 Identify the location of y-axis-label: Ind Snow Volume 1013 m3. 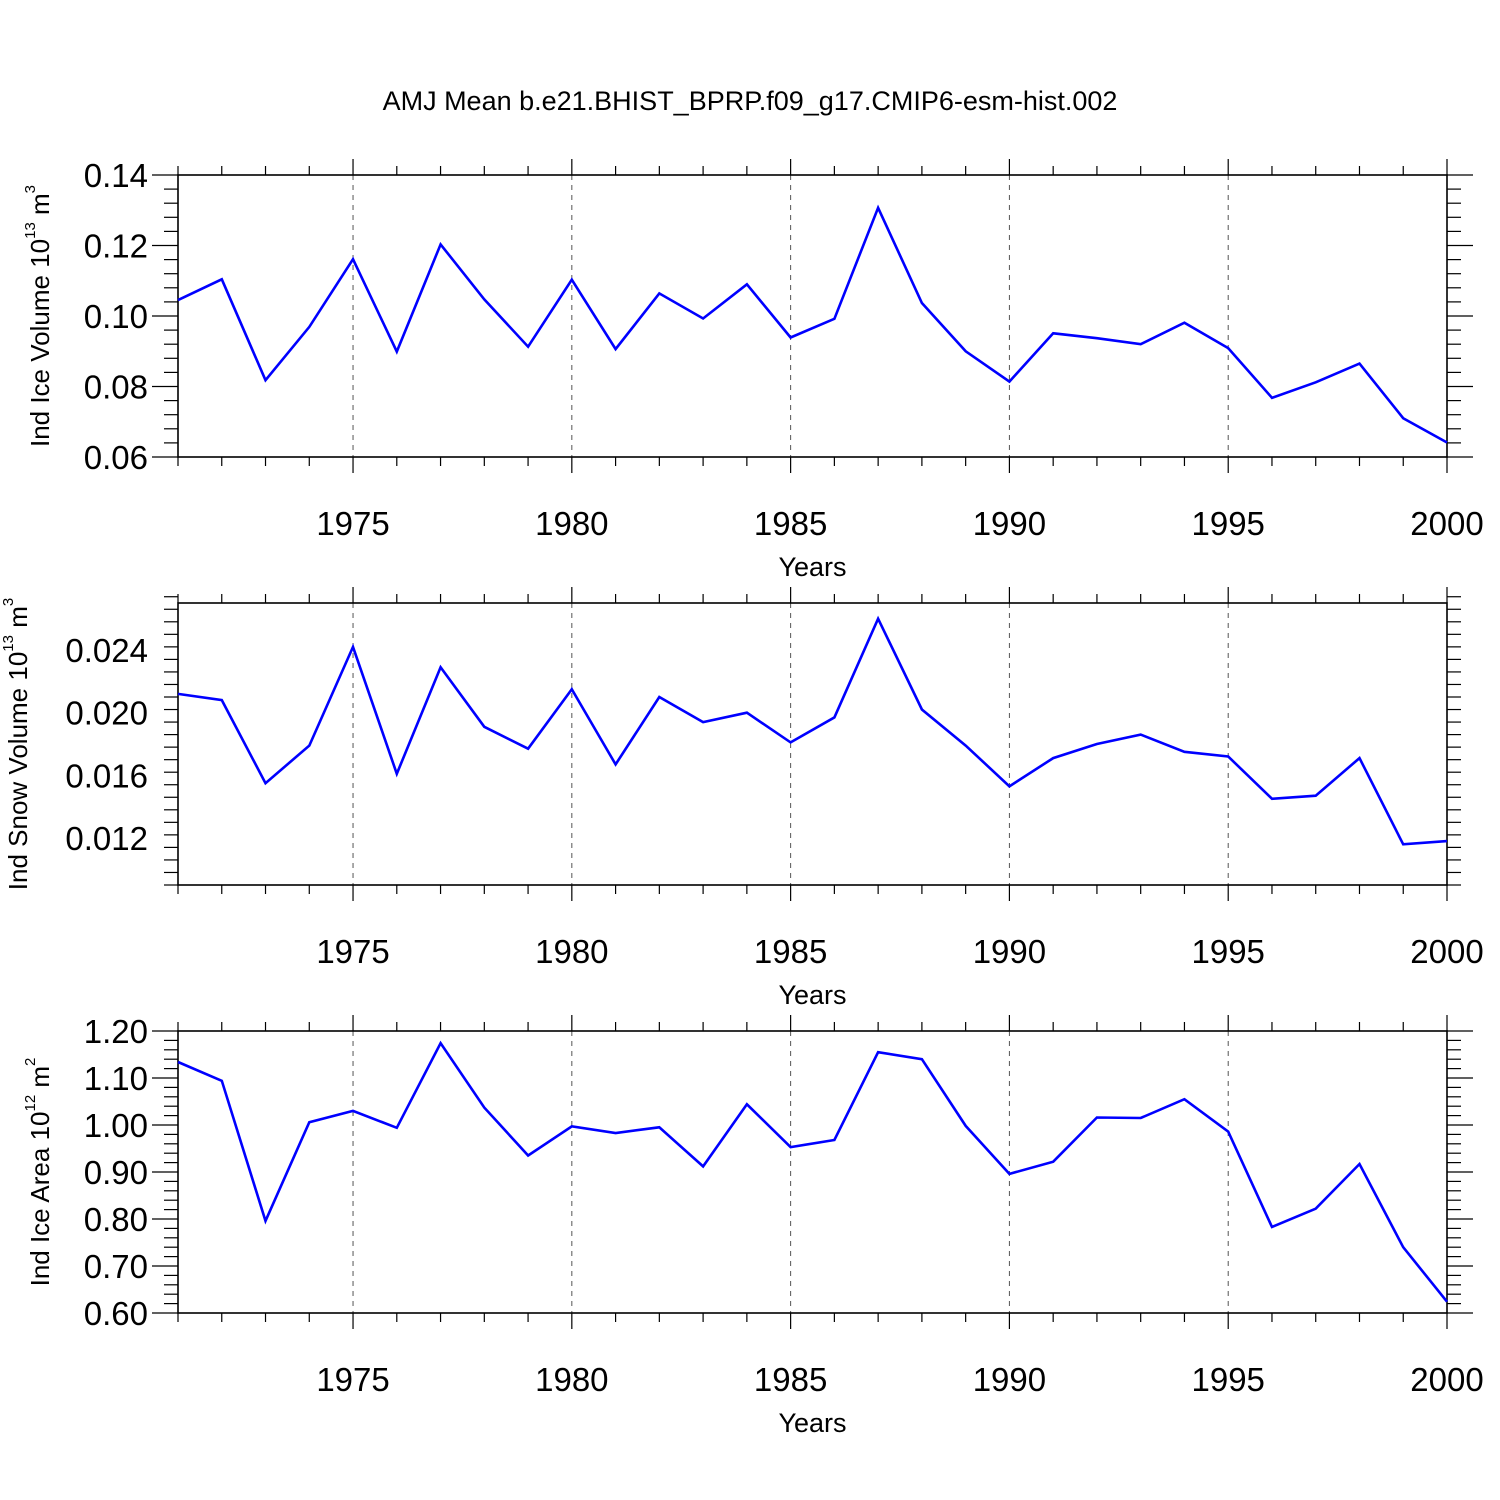
(16, 744).